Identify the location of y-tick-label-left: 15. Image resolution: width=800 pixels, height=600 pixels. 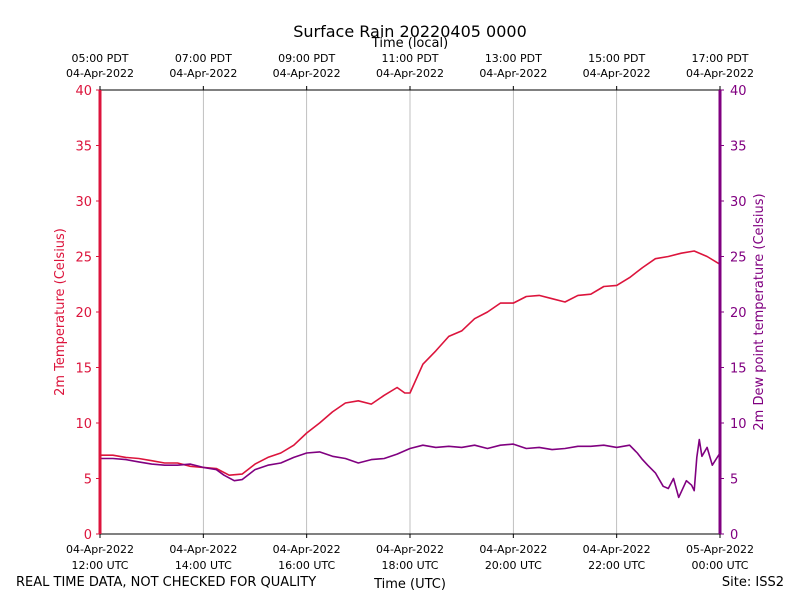
(83, 369).